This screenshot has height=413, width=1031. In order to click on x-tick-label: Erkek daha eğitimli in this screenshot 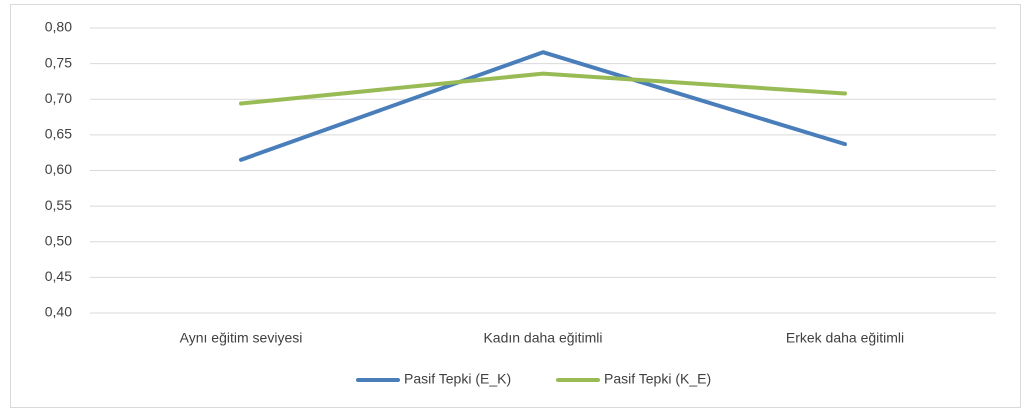, I will do `click(845, 338)`.